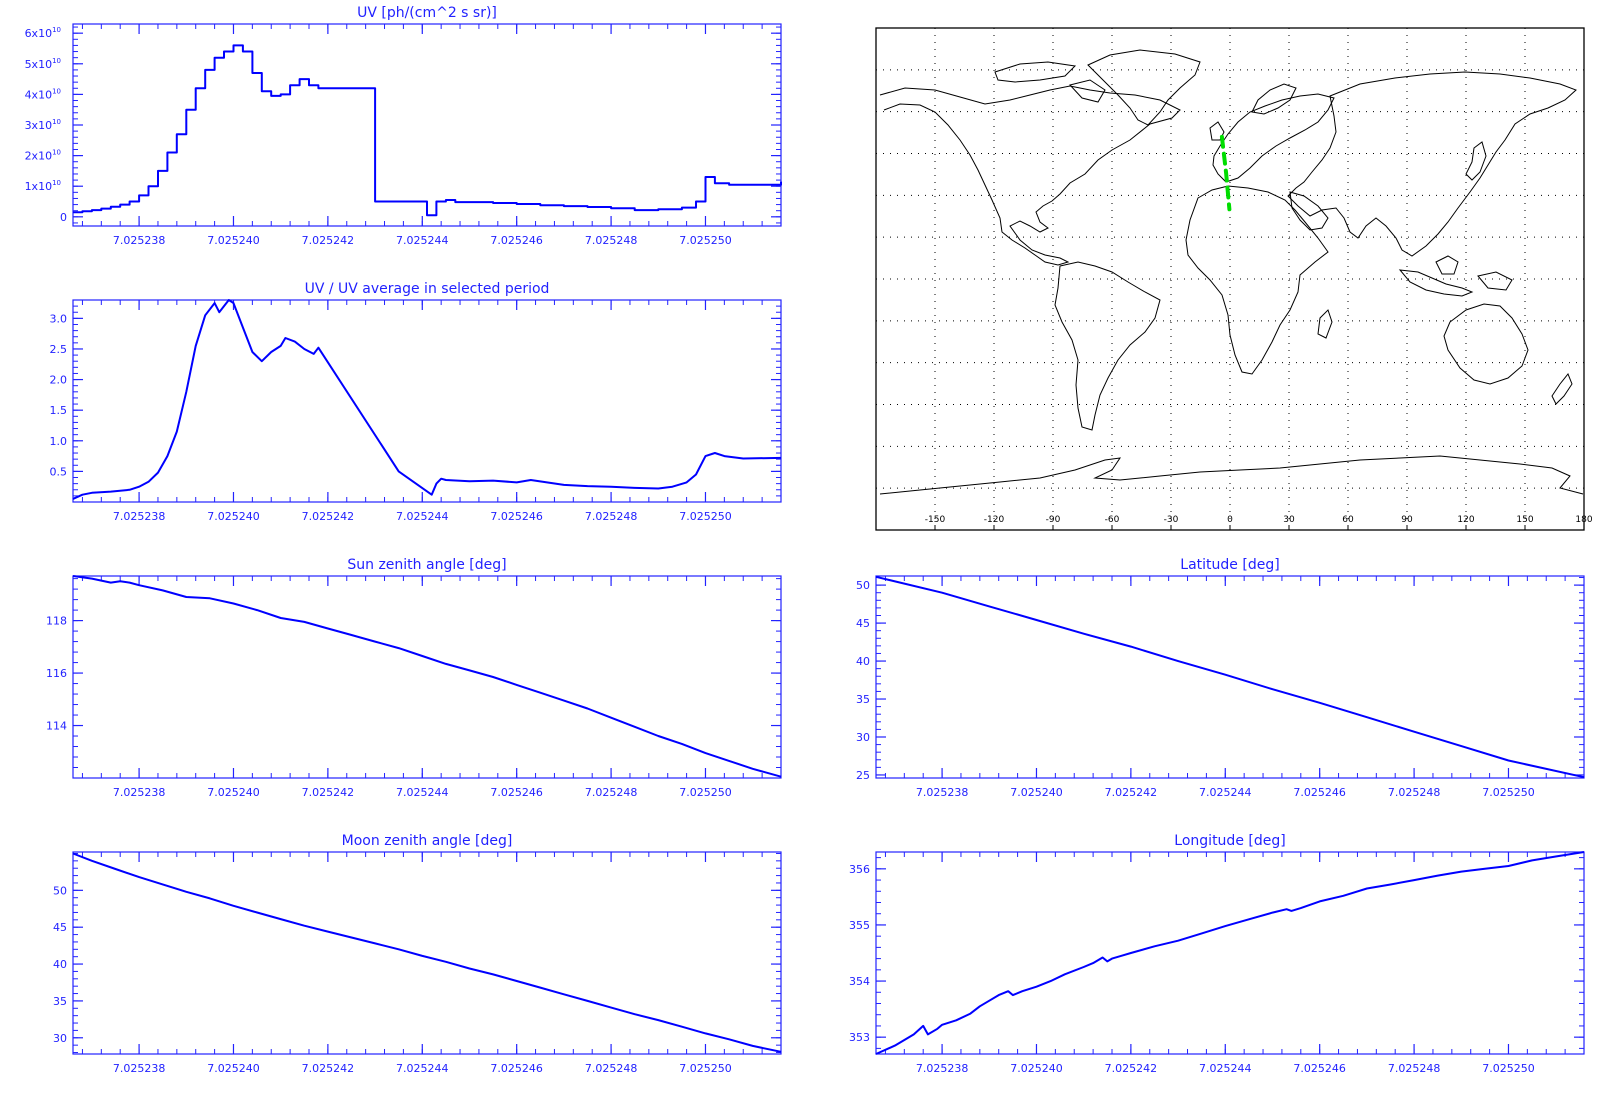  Describe the element at coordinates (1414, 1068) in the screenshot. I see `lon-xtick-label: 7.025248` at that location.